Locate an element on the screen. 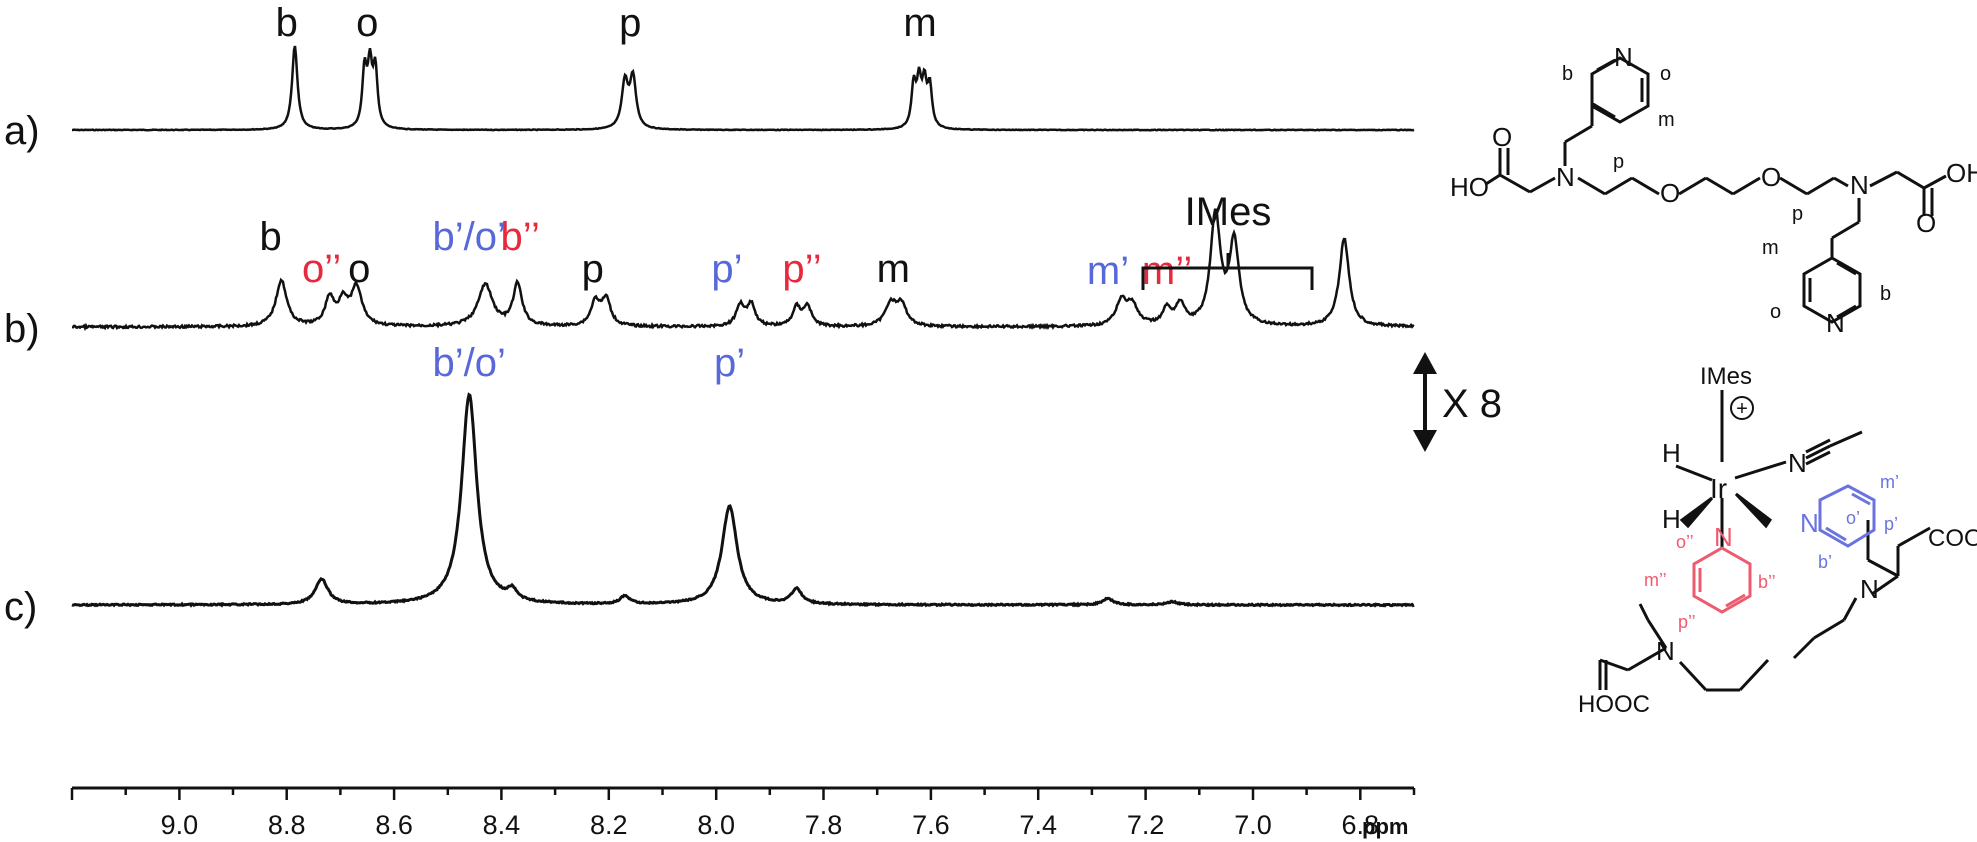 Image resolution: width=1977 pixels, height=842 pixels. peak-label-2-5: b’’ is located at coordinates (520, 237).